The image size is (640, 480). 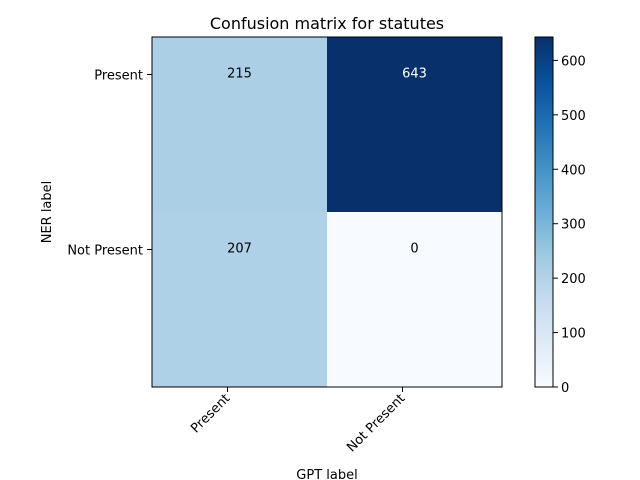 What do you see at coordinates (376, 423) in the screenshot?
I see `x-tick-label: Not Present` at bounding box center [376, 423].